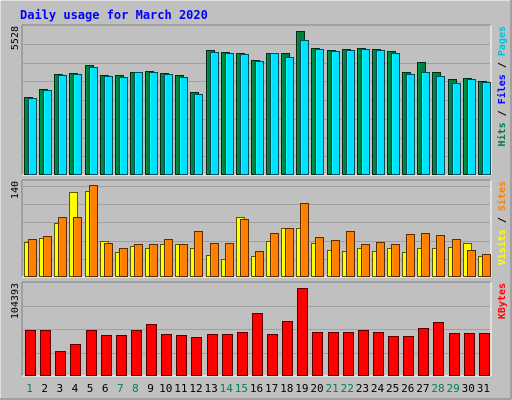  I want to click on right-axis-label: Visits / Sites, so click(502, 223).